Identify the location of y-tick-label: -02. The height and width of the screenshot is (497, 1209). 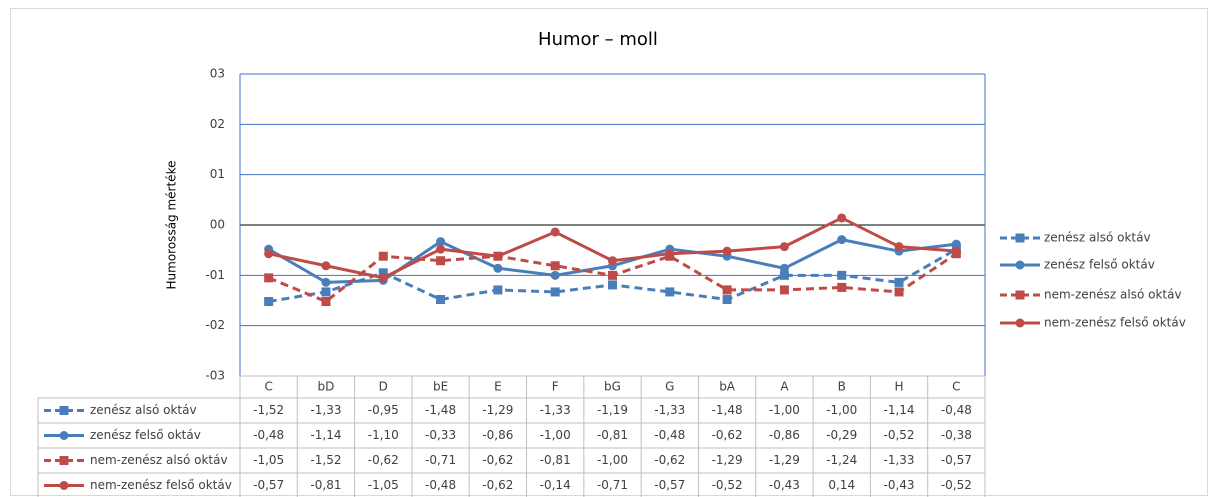
(215, 325).